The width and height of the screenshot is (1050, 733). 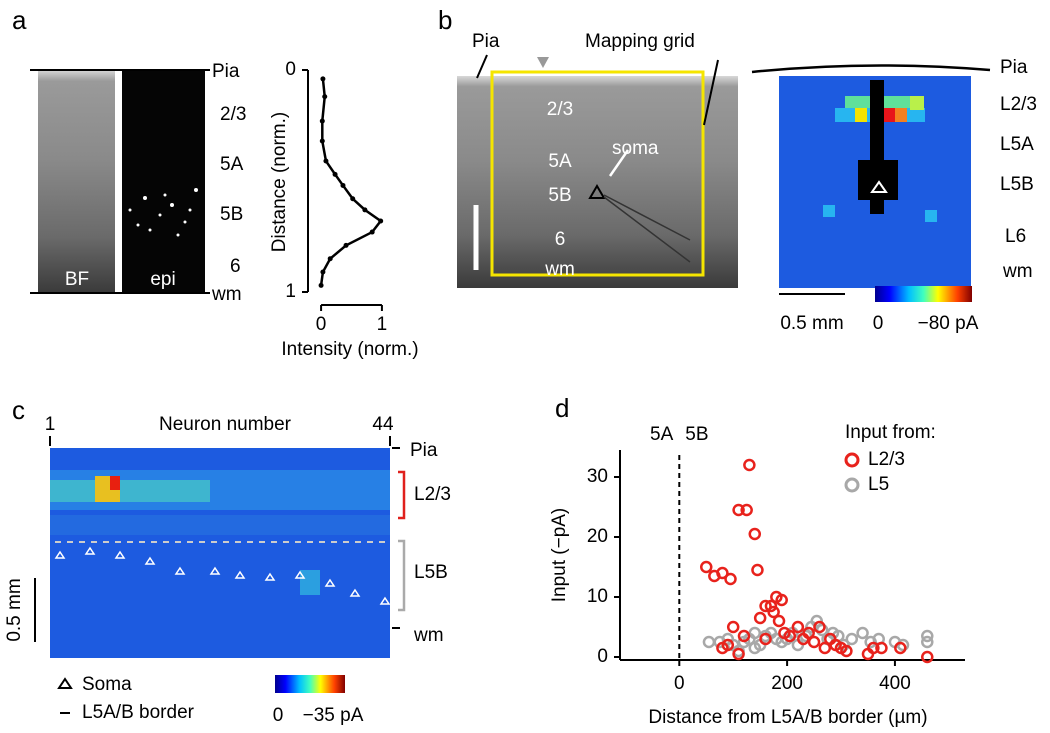 What do you see at coordinates (597, 536) in the screenshot?
I see `y-tick-label: 20` at bounding box center [597, 536].